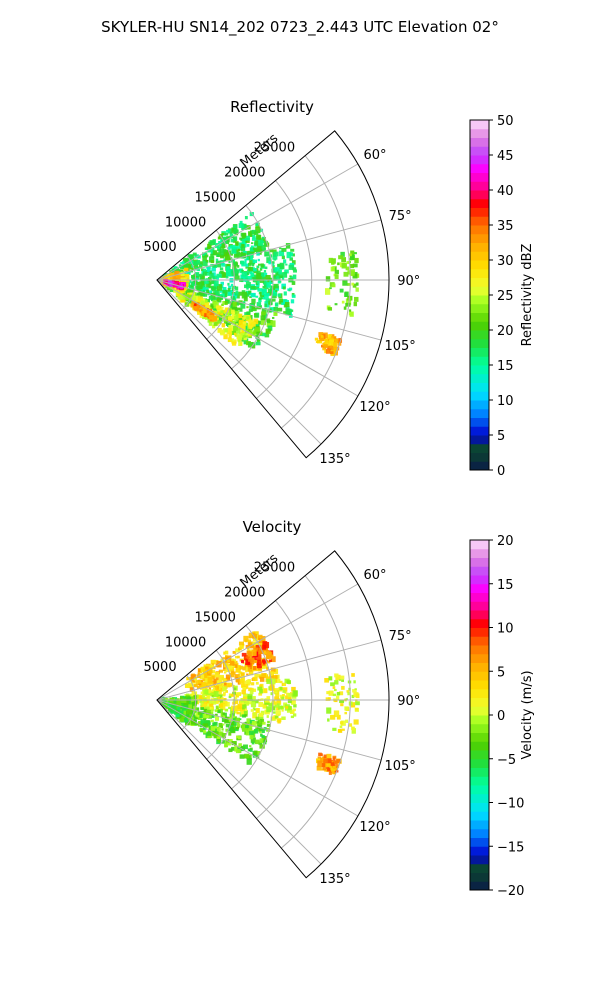  What do you see at coordinates (400, 636) in the screenshot?
I see `azimuth-tick-label: 75°` at bounding box center [400, 636].